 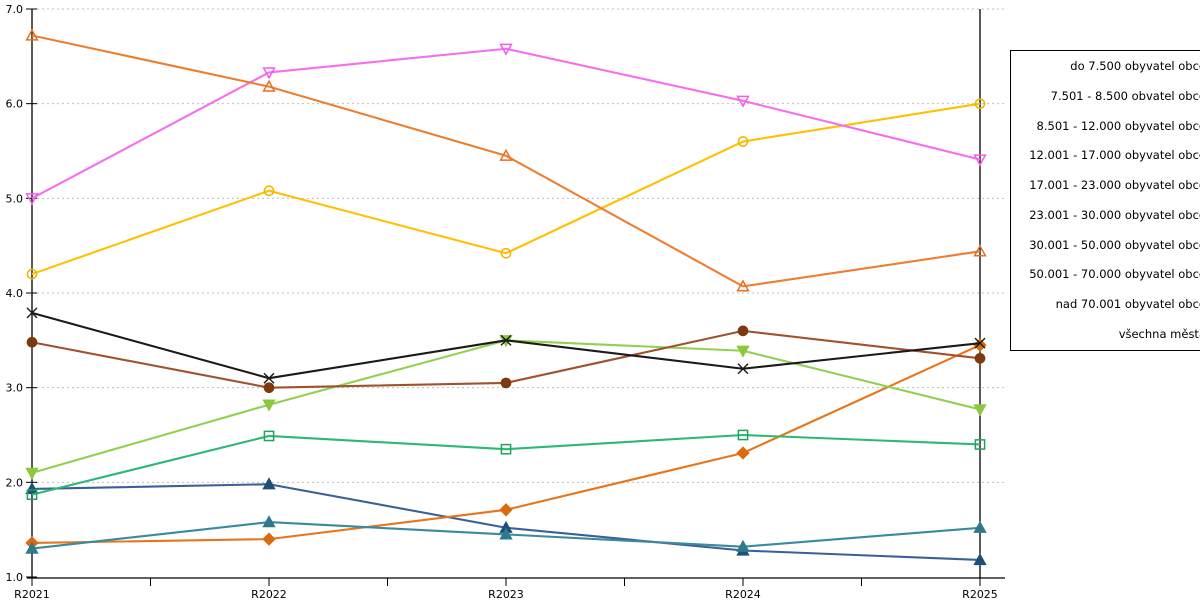 I want to click on y-axis-label: 4.0, so click(x=15, y=293).